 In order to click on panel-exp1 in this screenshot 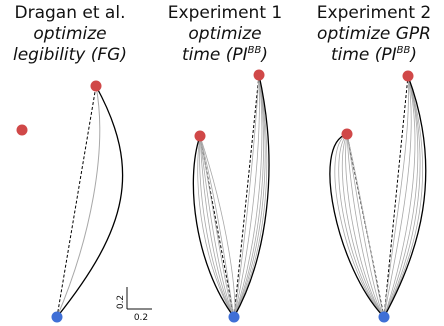, I will do `click(231, 196)`.